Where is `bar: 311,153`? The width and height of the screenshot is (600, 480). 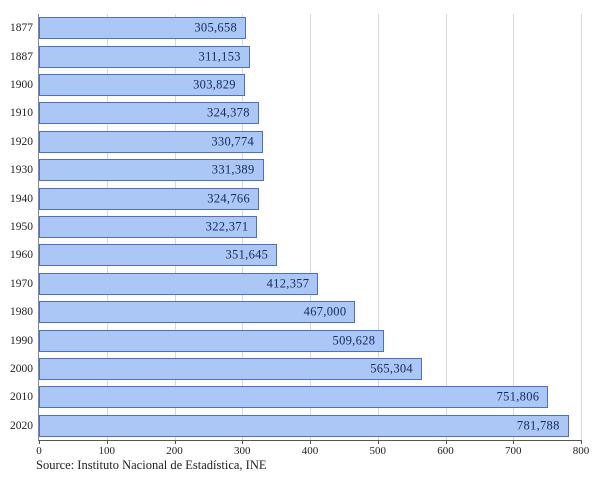 bar: 311,153 is located at coordinates (144, 56).